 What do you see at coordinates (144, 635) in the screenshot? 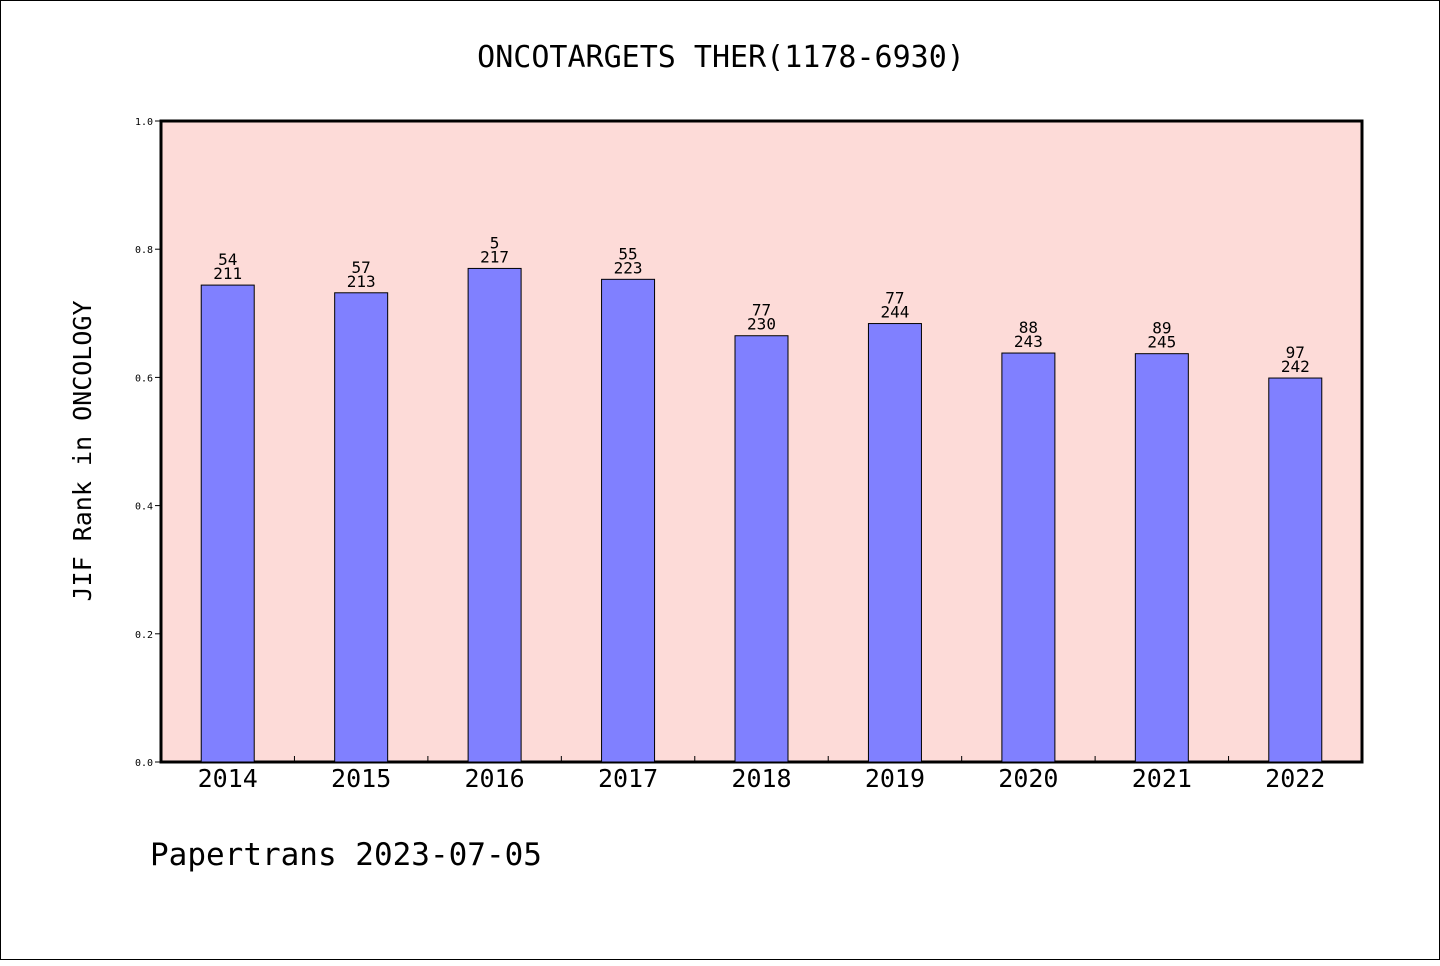
I see `y-tick-label: 0.2` at bounding box center [144, 635].